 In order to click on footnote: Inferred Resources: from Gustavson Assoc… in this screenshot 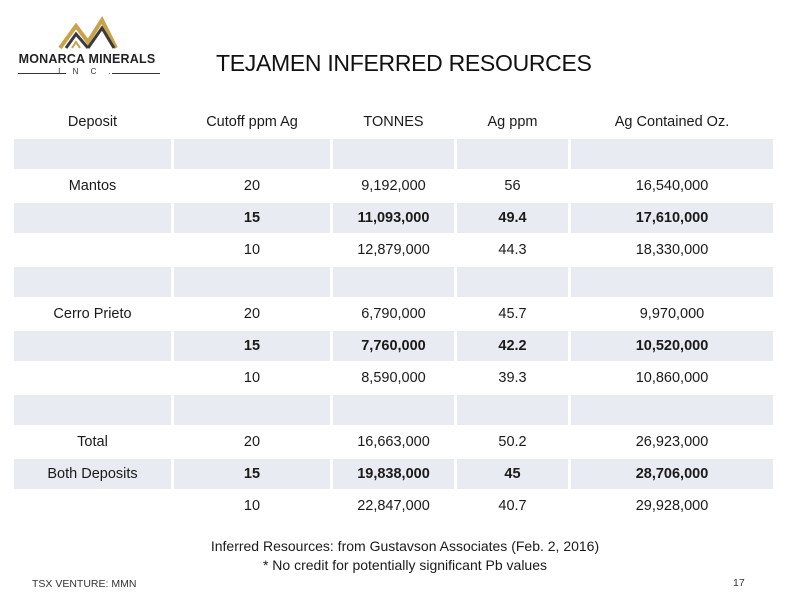, I will do `click(405, 556)`.